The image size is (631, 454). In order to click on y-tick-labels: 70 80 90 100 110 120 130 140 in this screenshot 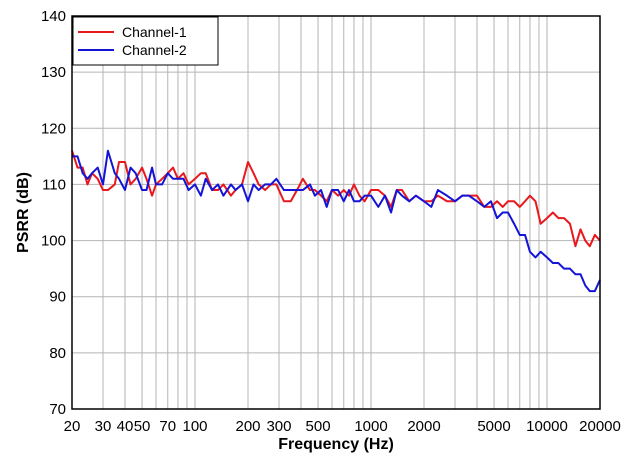, I will do `click(53, 213)`.